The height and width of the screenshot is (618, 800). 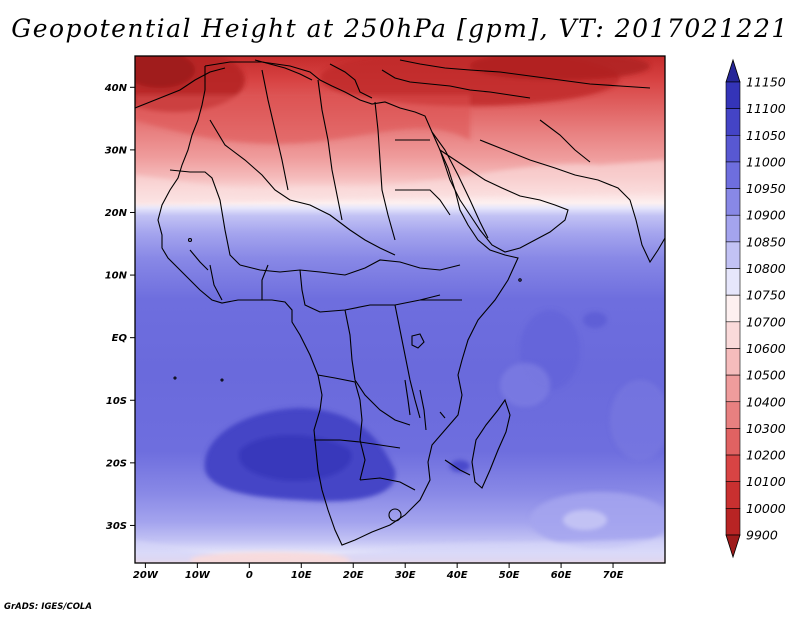 I want to click on lon-tick-label: 50E, so click(x=509, y=575).